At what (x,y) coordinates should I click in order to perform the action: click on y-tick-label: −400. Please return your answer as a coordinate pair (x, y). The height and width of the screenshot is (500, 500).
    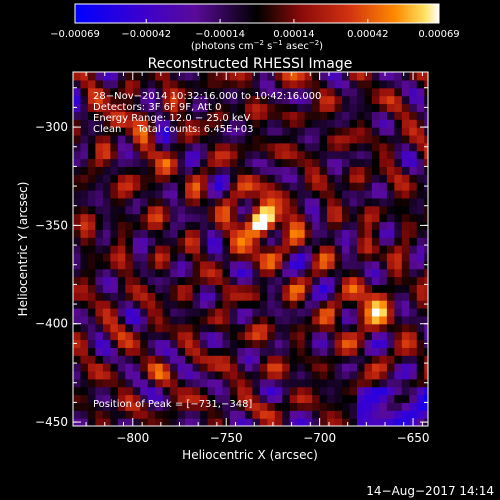
    Looking at the image, I should click on (51, 324).